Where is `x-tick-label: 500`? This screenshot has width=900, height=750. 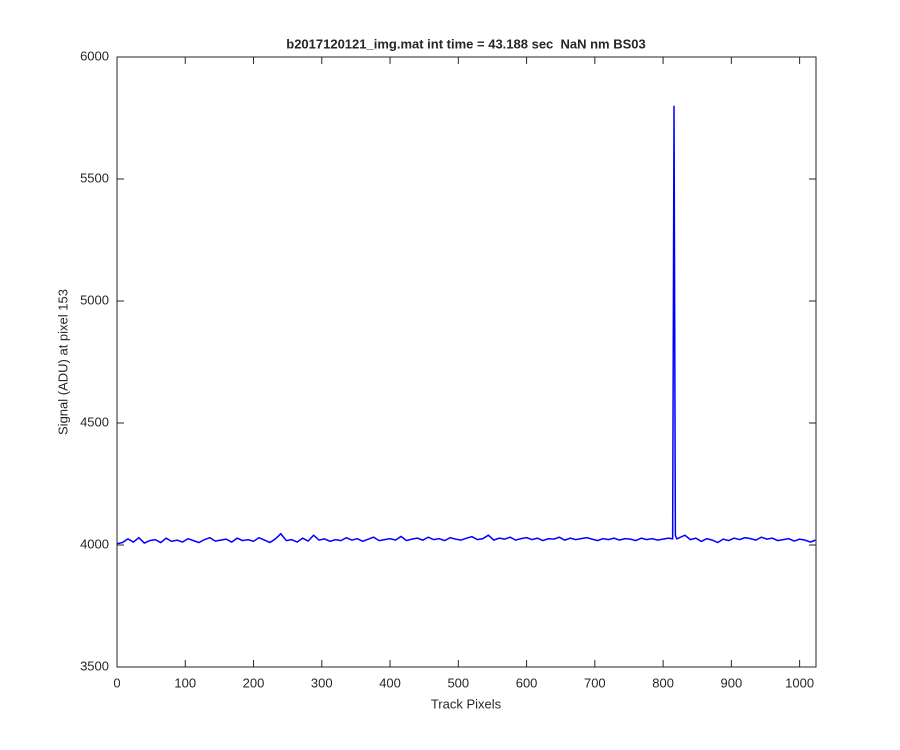
x-tick-label: 500 is located at coordinates (458, 682).